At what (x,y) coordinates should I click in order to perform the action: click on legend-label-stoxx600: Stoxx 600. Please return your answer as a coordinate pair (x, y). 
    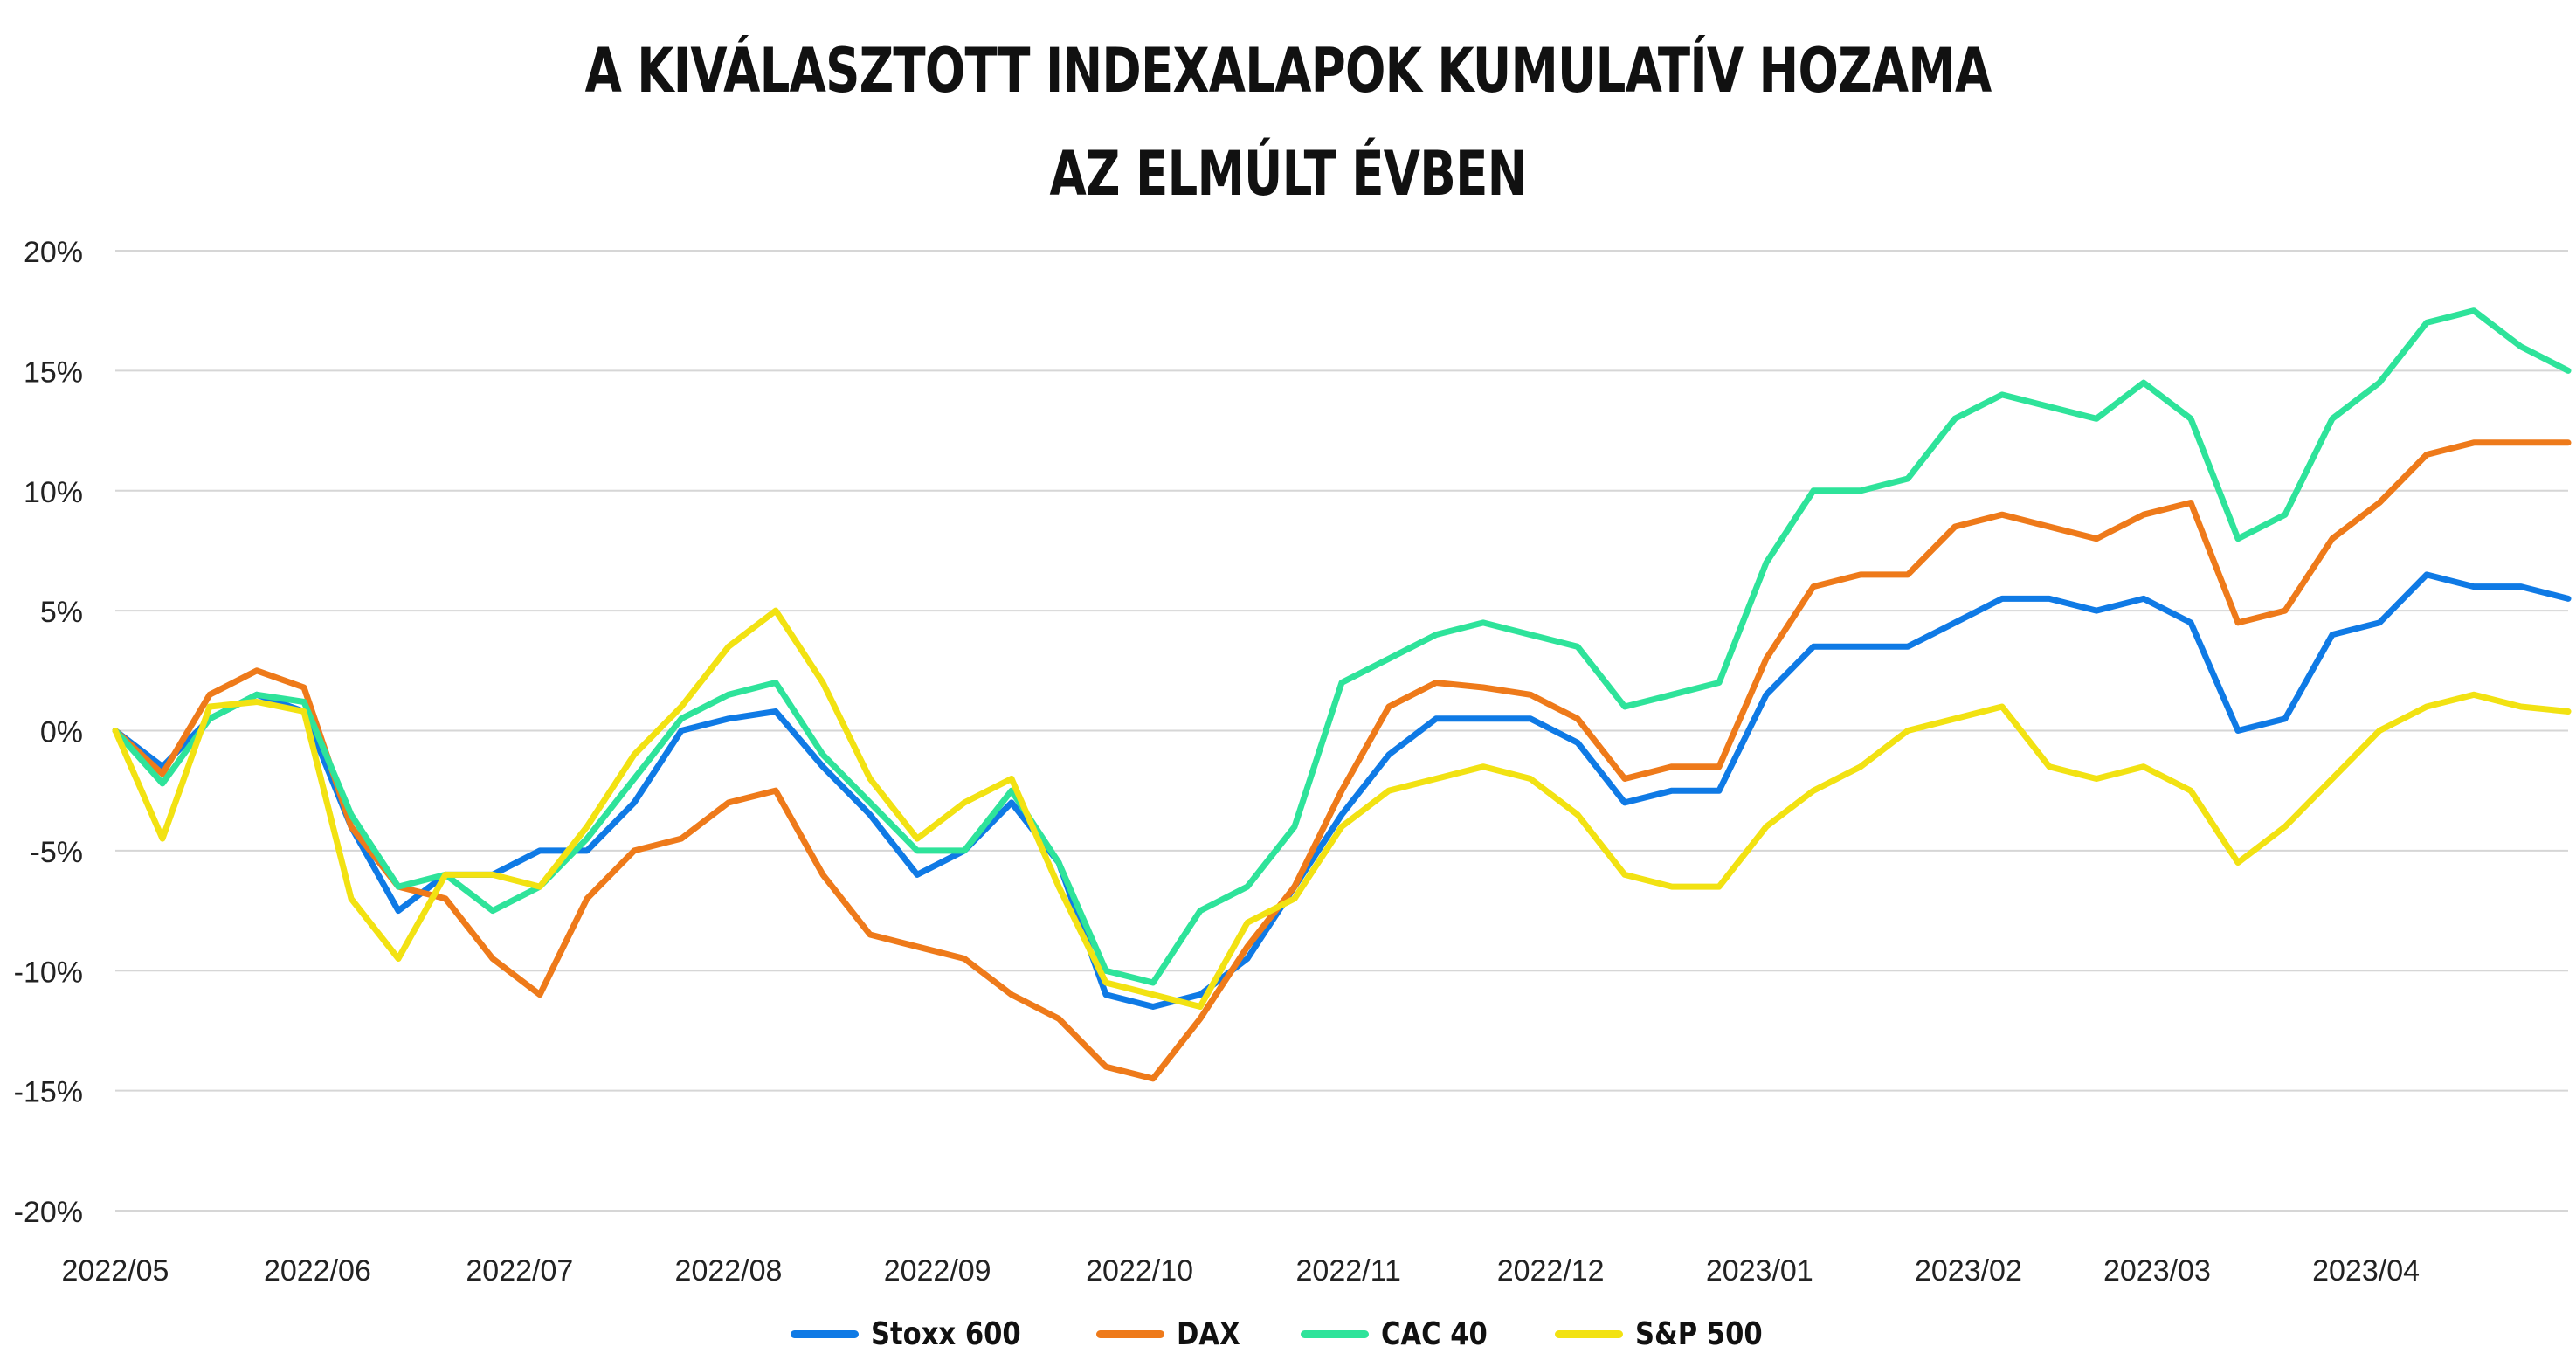
    Looking at the image, I should click on (946, 1333).